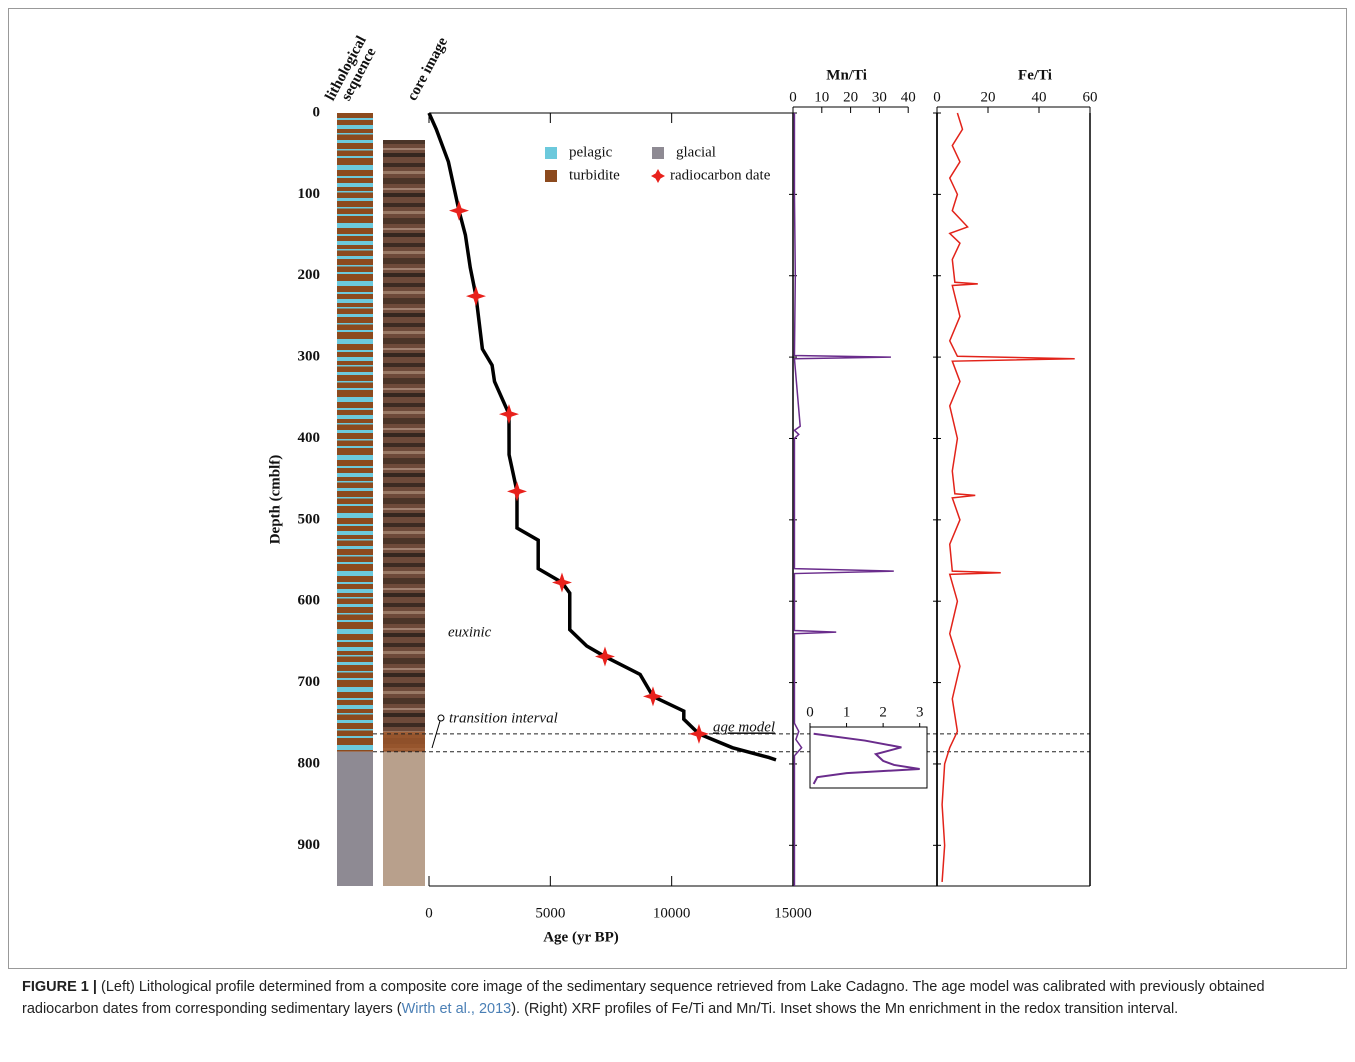 The height and width of the screenshot is (1062, 1355). What do you see at coordinates (427, 69) in the screenshot?
I see `column-label: core image` at bounding box center [427, 69].